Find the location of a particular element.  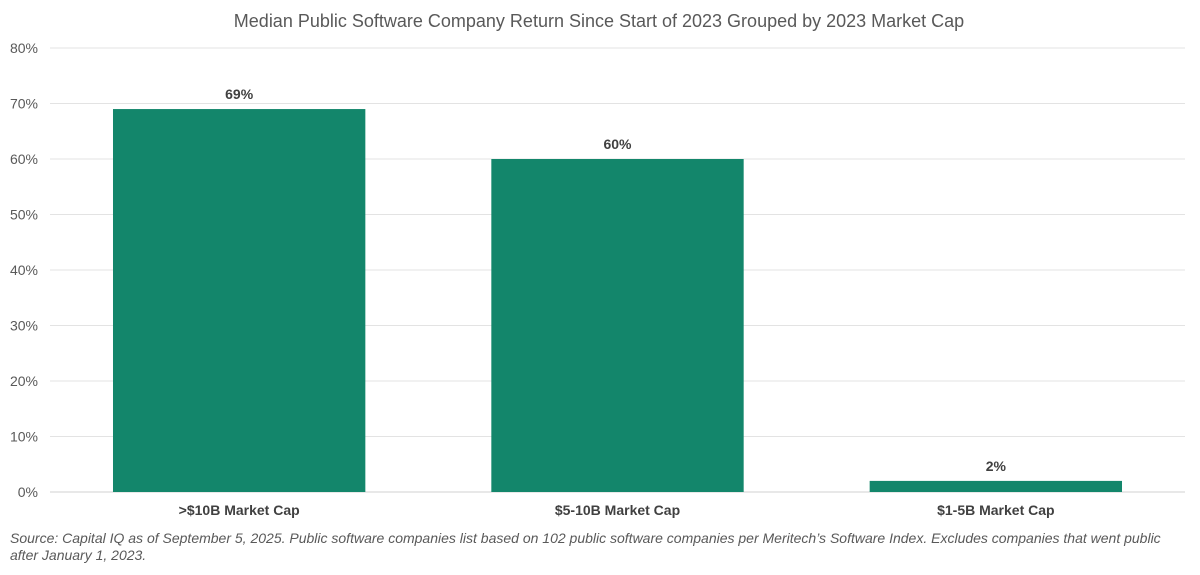

y-tick-label: 40% is located at coordinates (24, 270).